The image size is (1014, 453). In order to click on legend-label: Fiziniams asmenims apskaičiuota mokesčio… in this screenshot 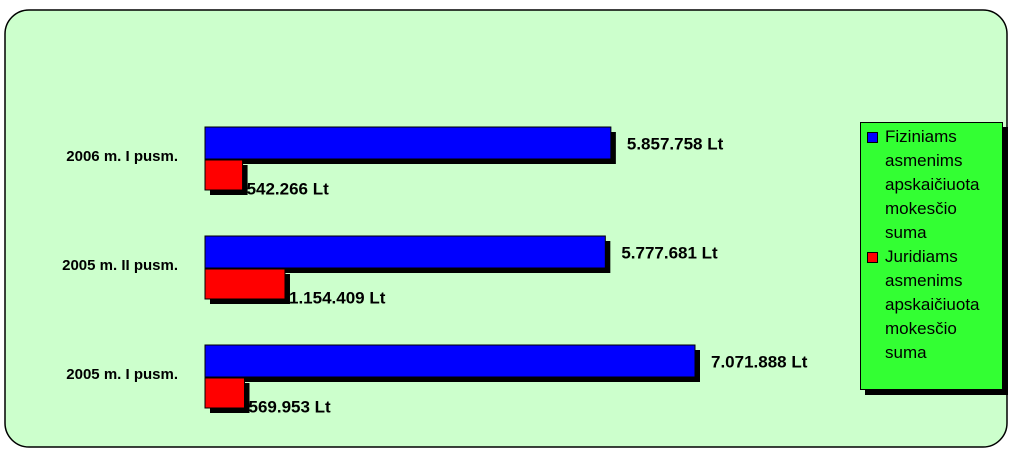, I will do `click(932, 184)`.